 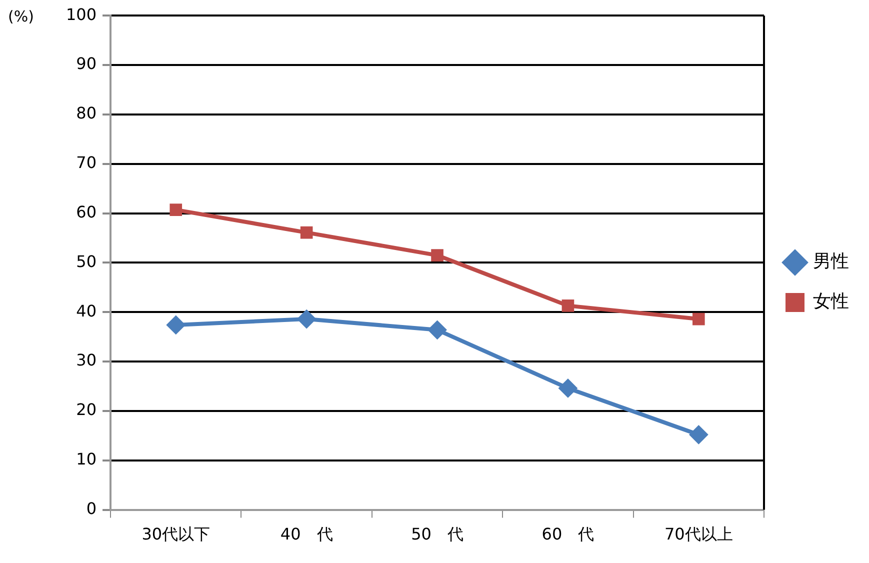 What do you see at coordinates (568, 534) in the screenshot?
I see `x-tick-label: 60 代` at bounding box center [568, 534].